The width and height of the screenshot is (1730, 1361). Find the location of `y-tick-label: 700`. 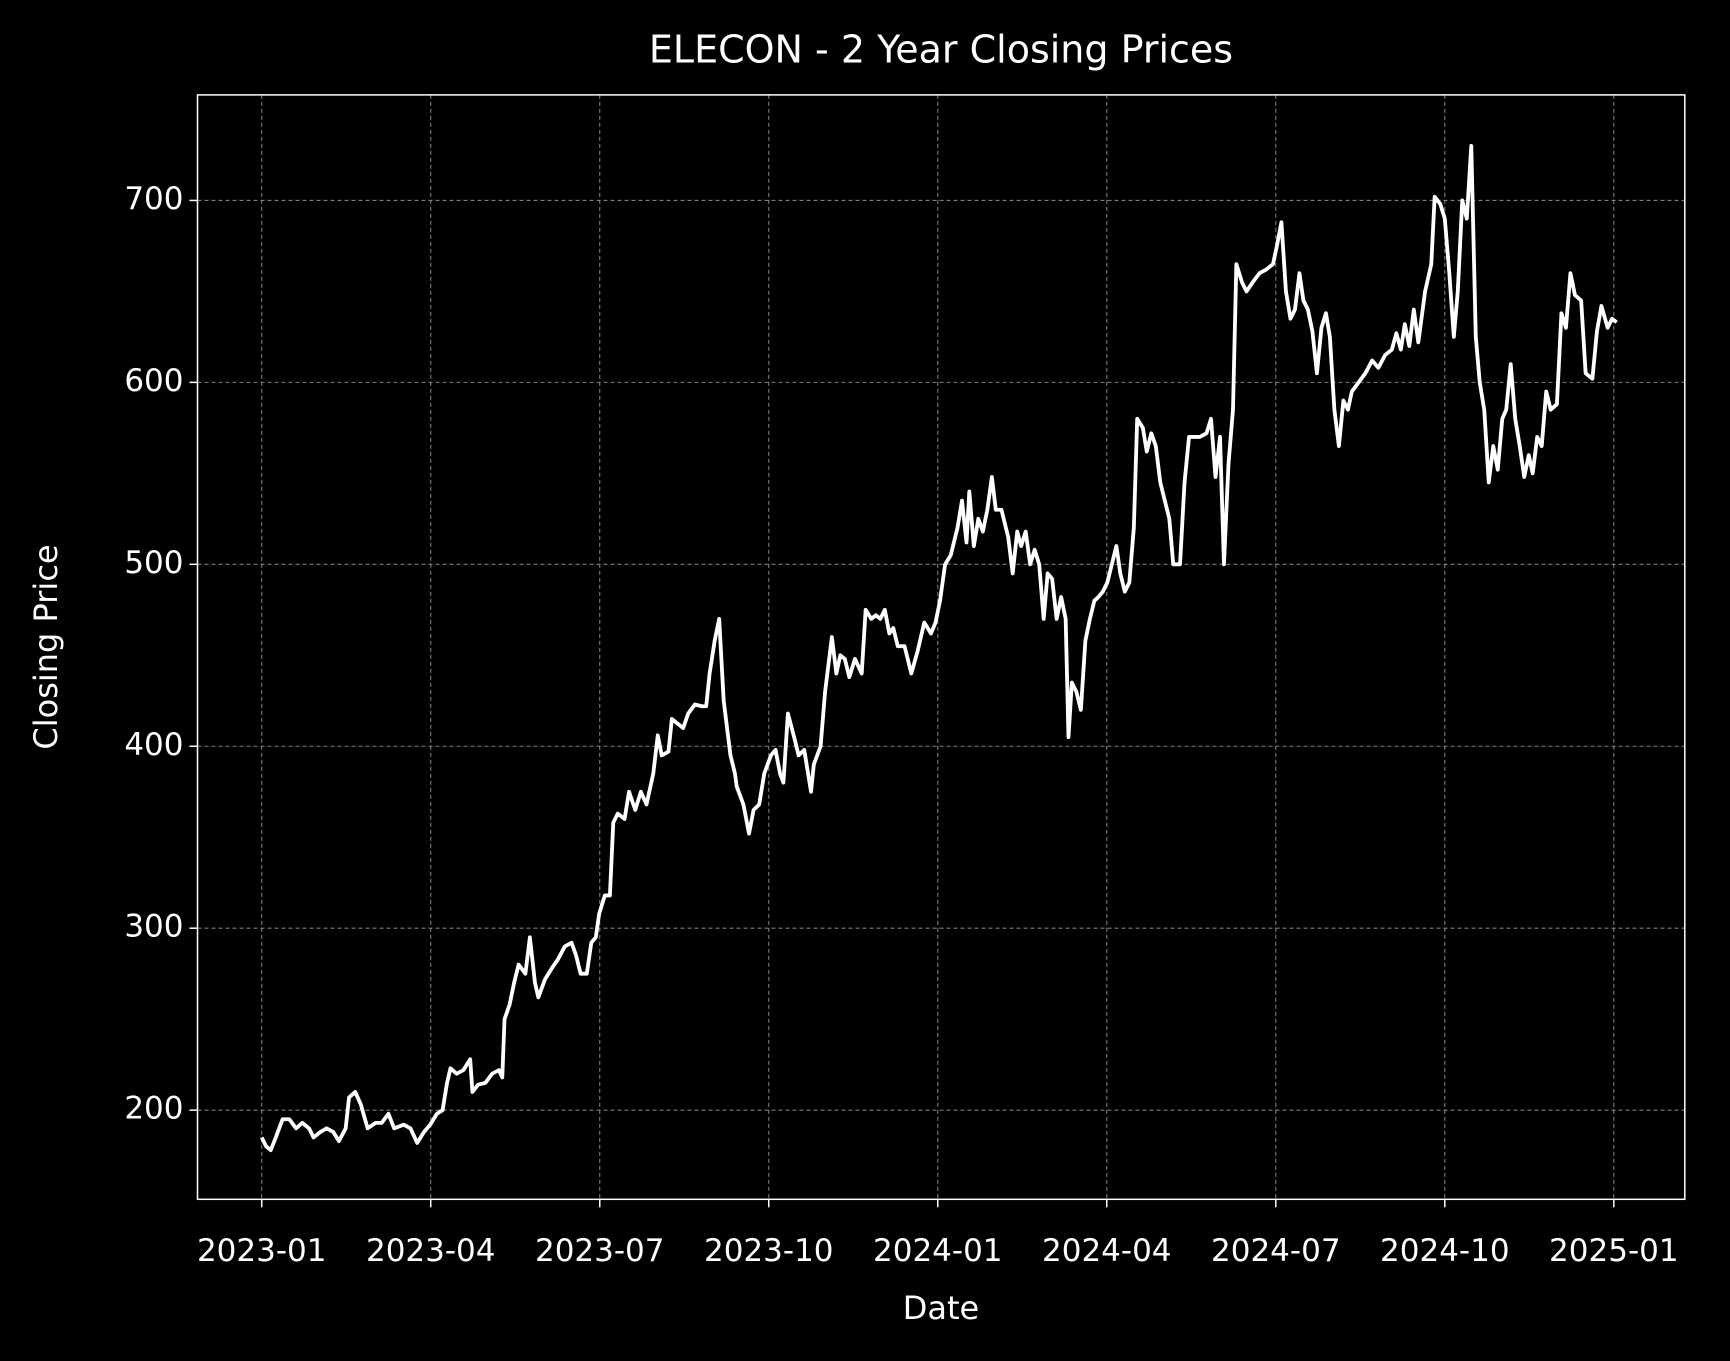

y-tick-label: 700 is located at coordinates (153, 199).